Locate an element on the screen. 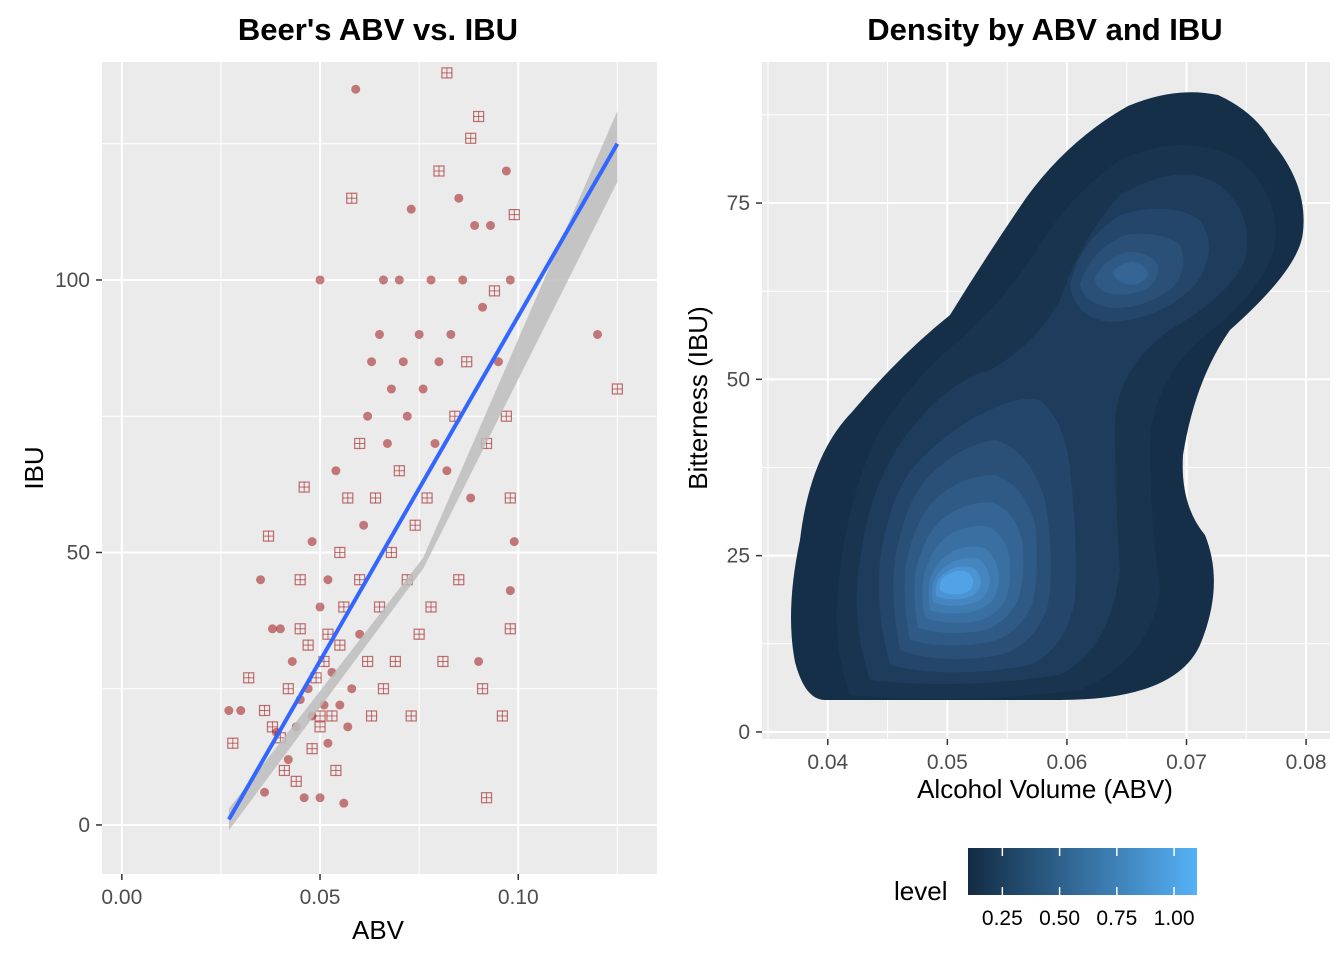 The height and width of the screenshot is (960, 1344). legend-tick-label: 0.75 is located at coordinates (1116, 918).